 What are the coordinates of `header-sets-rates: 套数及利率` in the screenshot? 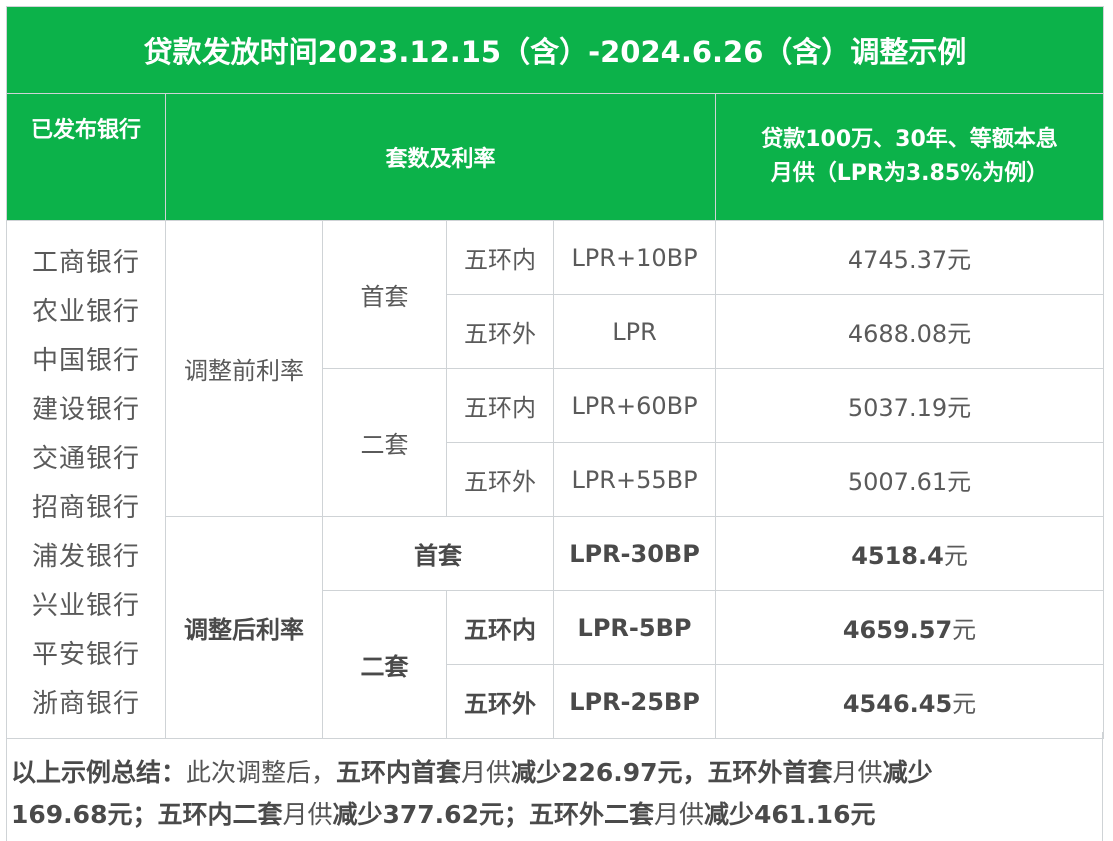 It's located at (440, 157).